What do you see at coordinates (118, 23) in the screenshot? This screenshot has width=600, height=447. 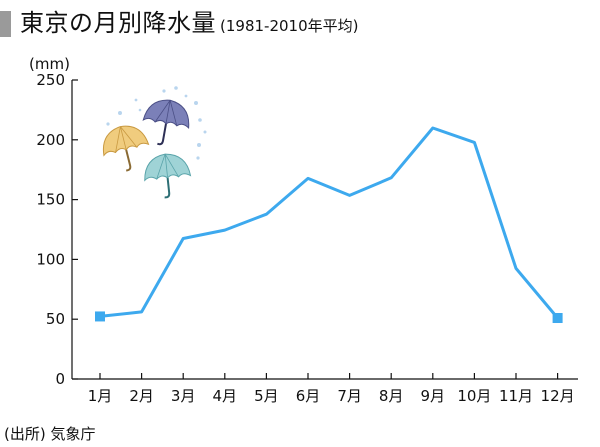 I see `chart-title-main: 東京の月別降水量` at bounding box center [118, 23].